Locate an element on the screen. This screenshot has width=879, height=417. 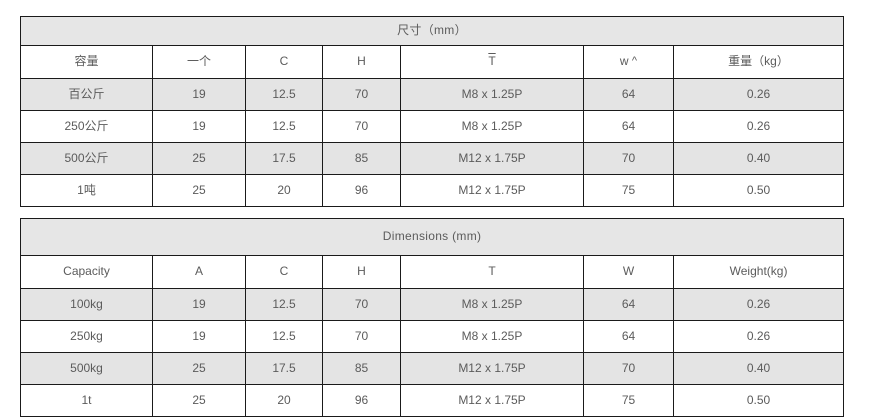
table-title-cn: 尺寸（mm） is located at coordinates (432, 31).